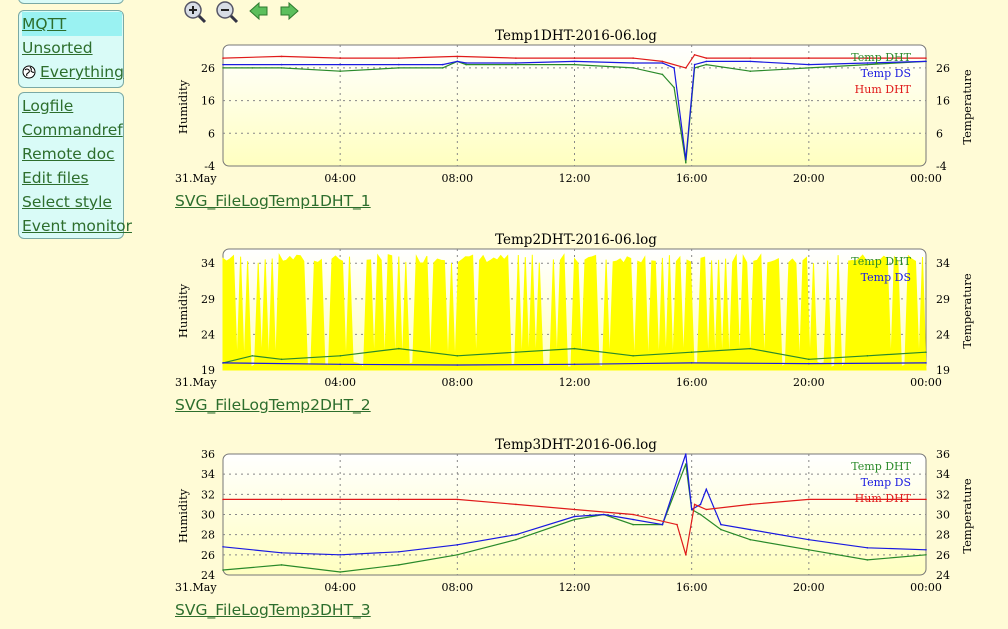  Describe the element at coordinates (67, 202) in the screenshot. I see `menu-item-select-style: Select style` at that location.